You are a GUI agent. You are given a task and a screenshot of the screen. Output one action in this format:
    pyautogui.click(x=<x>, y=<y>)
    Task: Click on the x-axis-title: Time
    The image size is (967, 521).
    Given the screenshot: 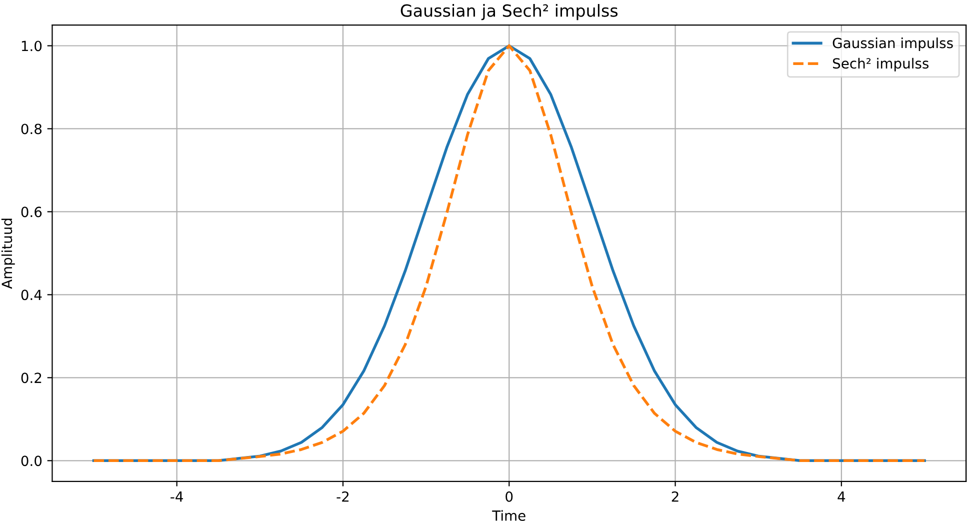 What is the action you would take?
    pyautogui.click(x=509, y=515)
    